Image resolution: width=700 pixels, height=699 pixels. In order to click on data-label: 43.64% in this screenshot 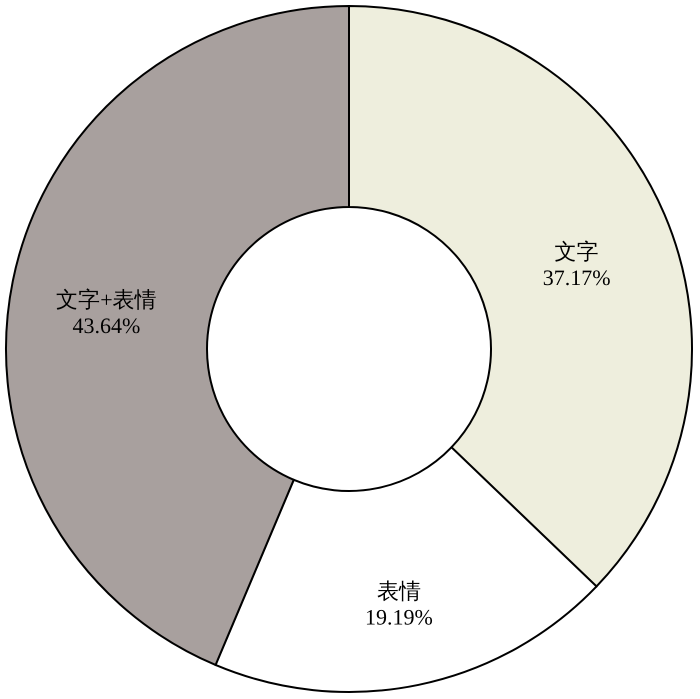, I will do `click(106, 325)`.